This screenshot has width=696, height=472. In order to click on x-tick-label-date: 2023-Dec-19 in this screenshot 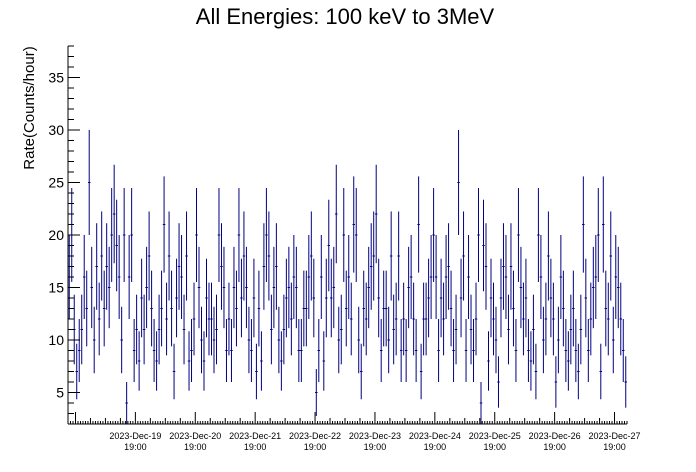, I will do `click(135, 436)`.